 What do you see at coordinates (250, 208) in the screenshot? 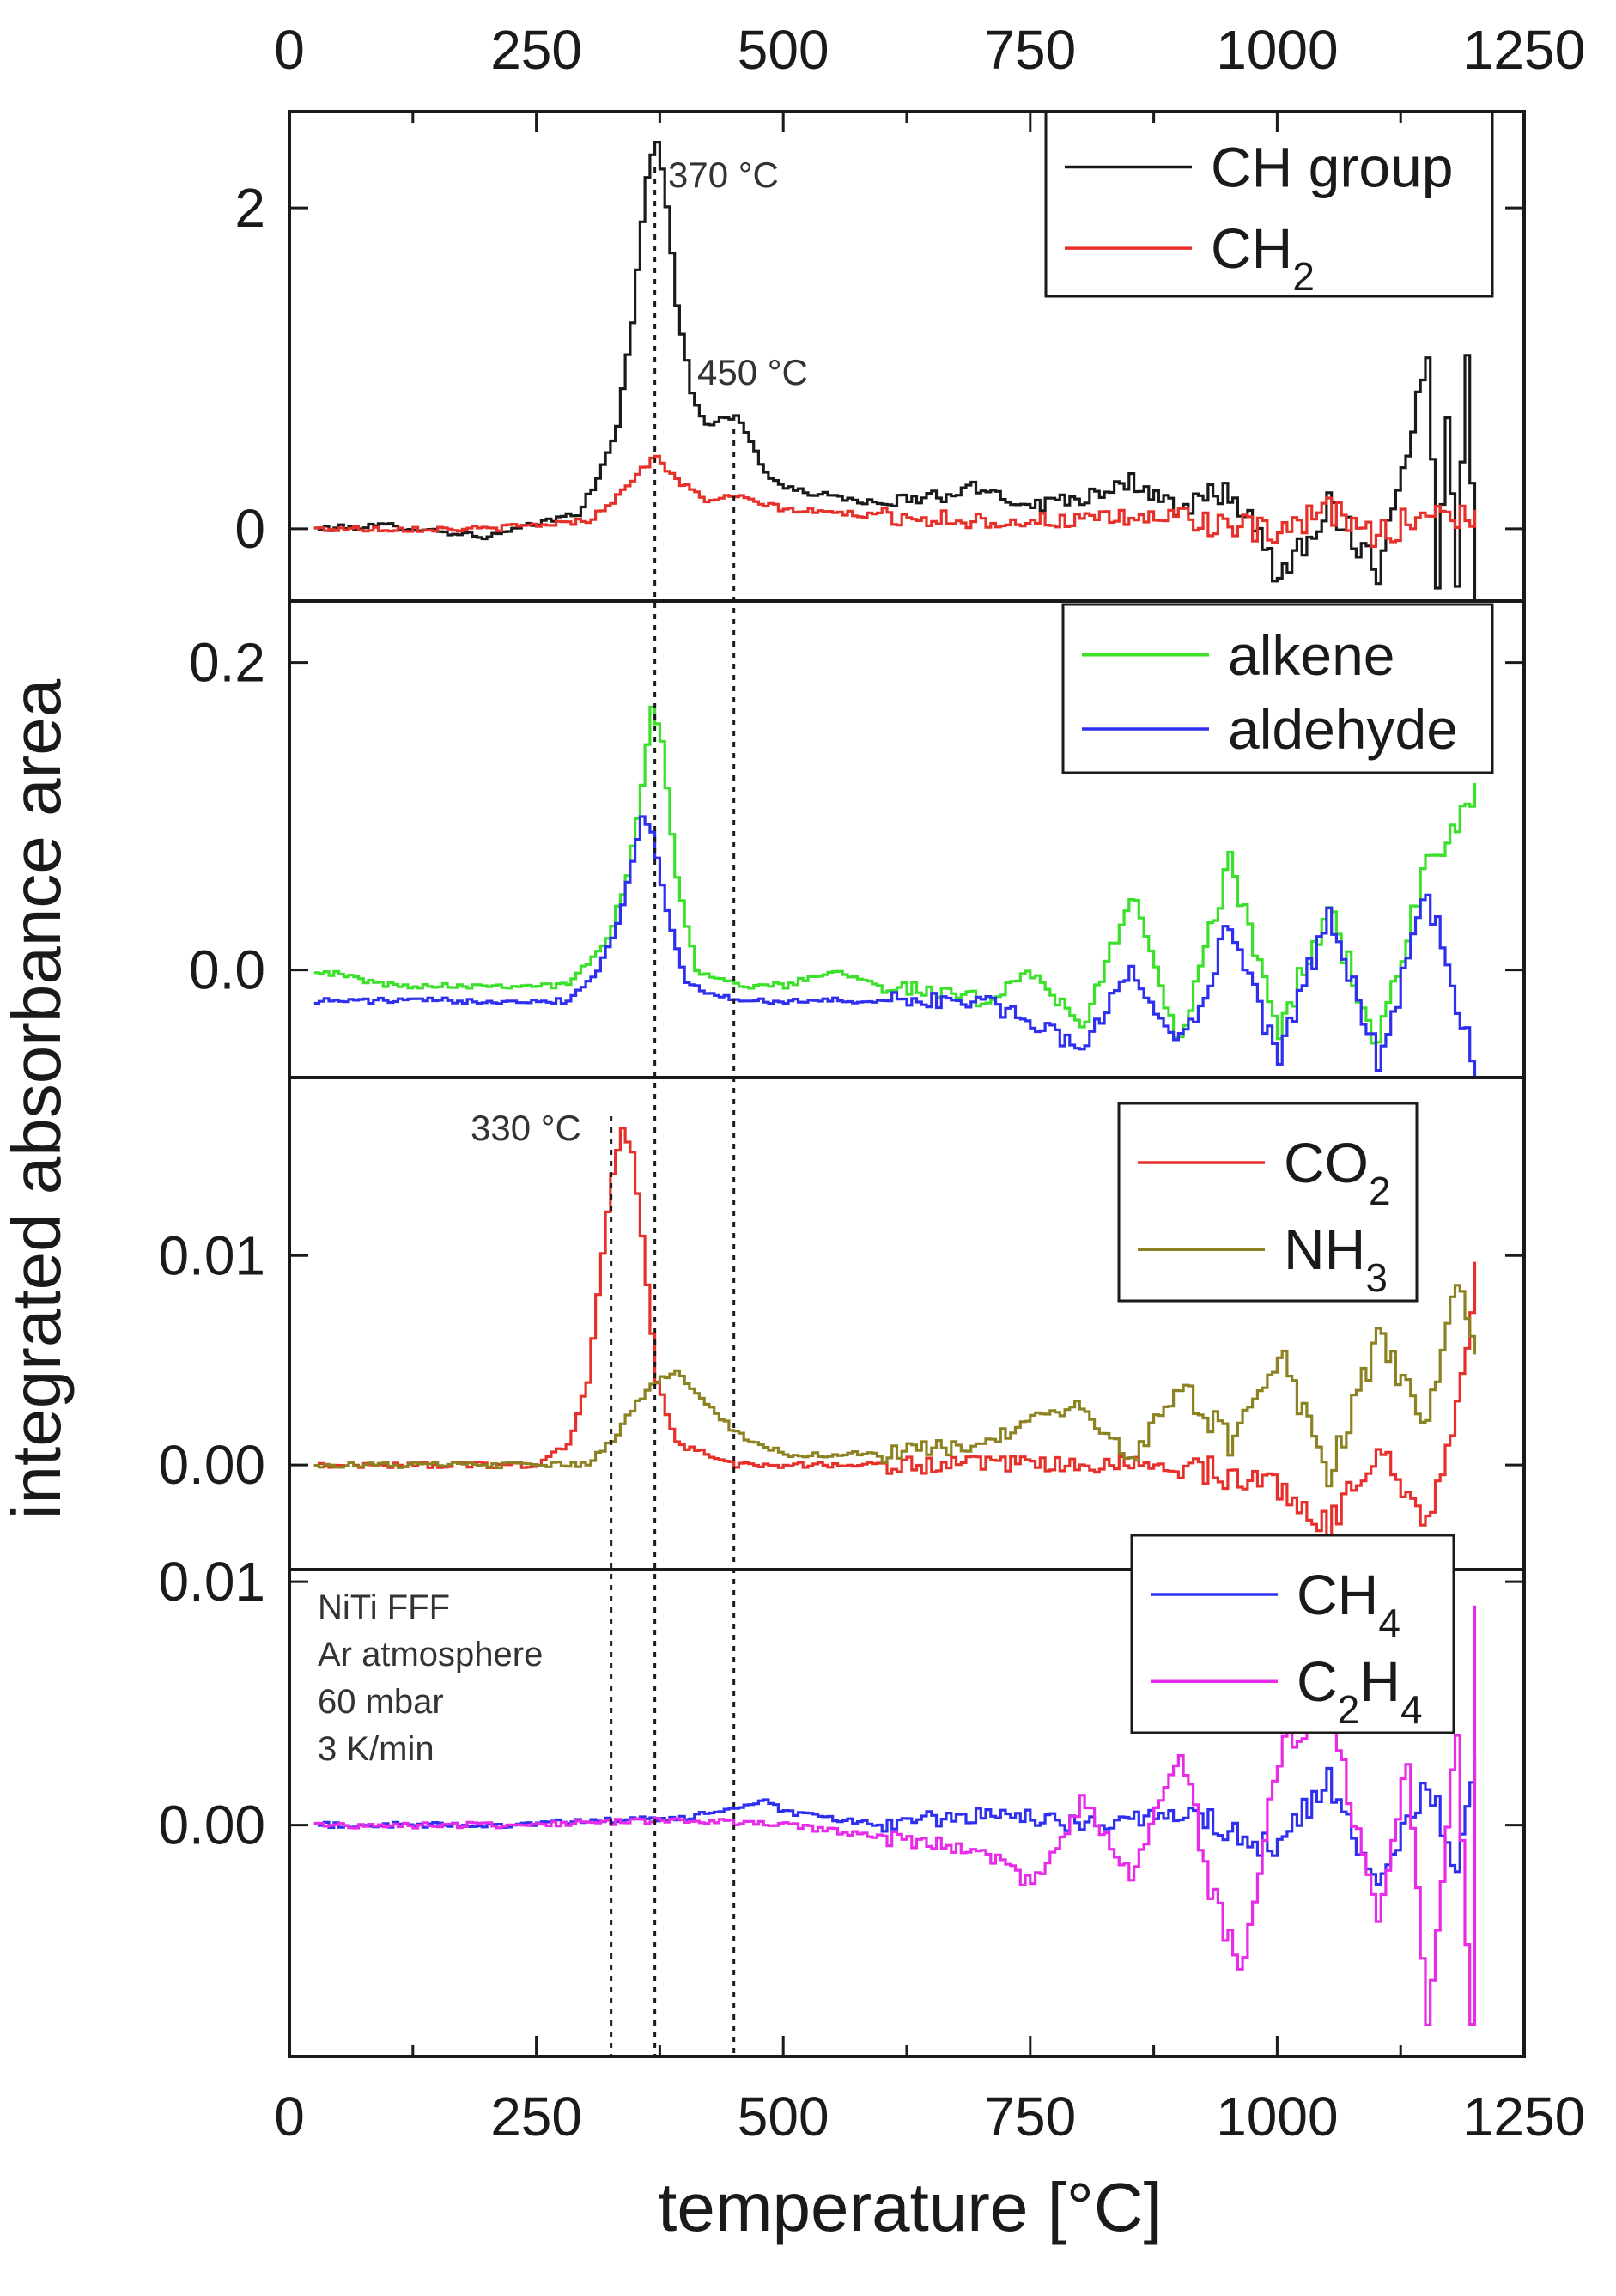
I see `y-tick-label-p1: 2` at bounding box center [250, 208].